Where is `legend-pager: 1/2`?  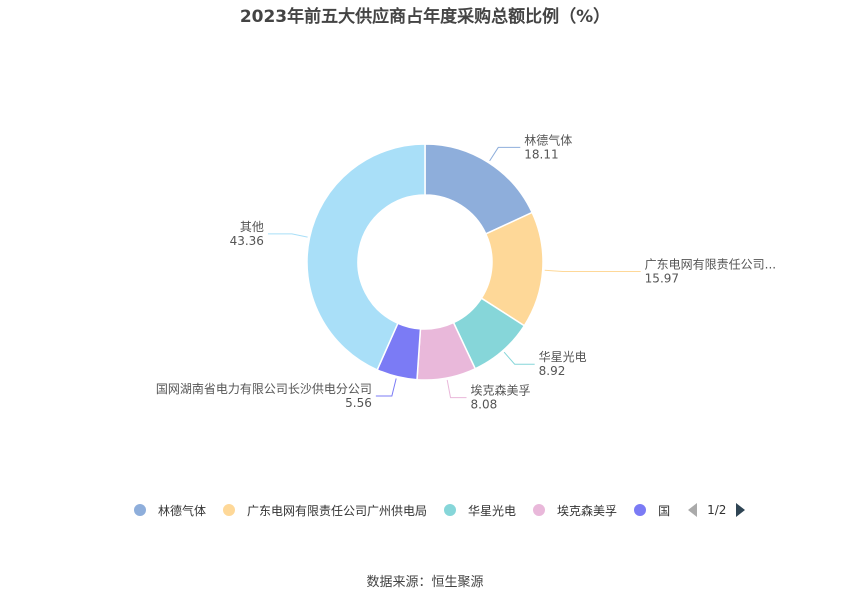
legend-pager: 1/2 is located at coordinates (717, 510).